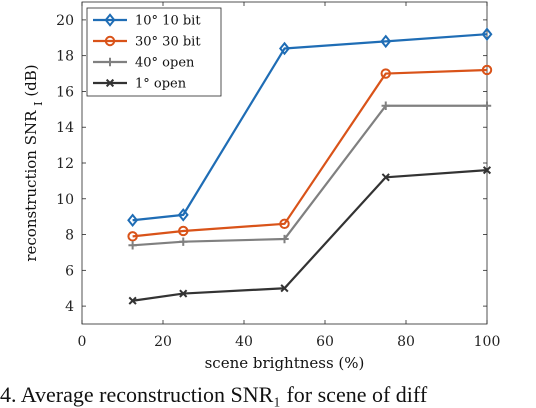 Image resolution: width=536 pixels, height=408 pixels. What do you see at coordinates (406, 342) in the screenshot?
I see `x-tick-label: 80` at bounding box center [406, 342].